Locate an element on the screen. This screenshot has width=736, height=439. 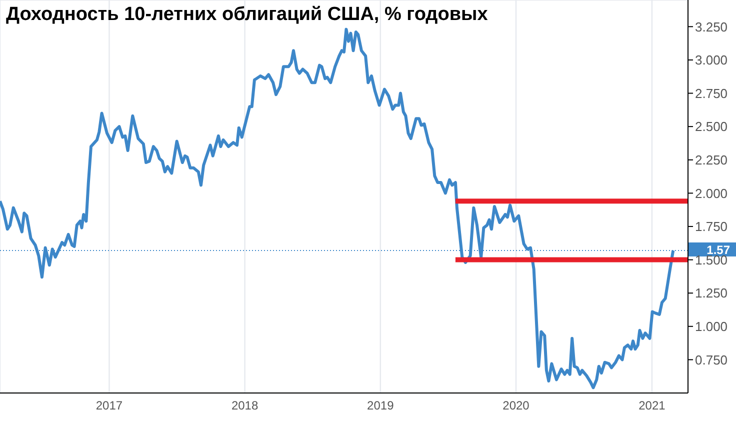
y-tick-label: 1.000 is located at coordinates (711, 326).